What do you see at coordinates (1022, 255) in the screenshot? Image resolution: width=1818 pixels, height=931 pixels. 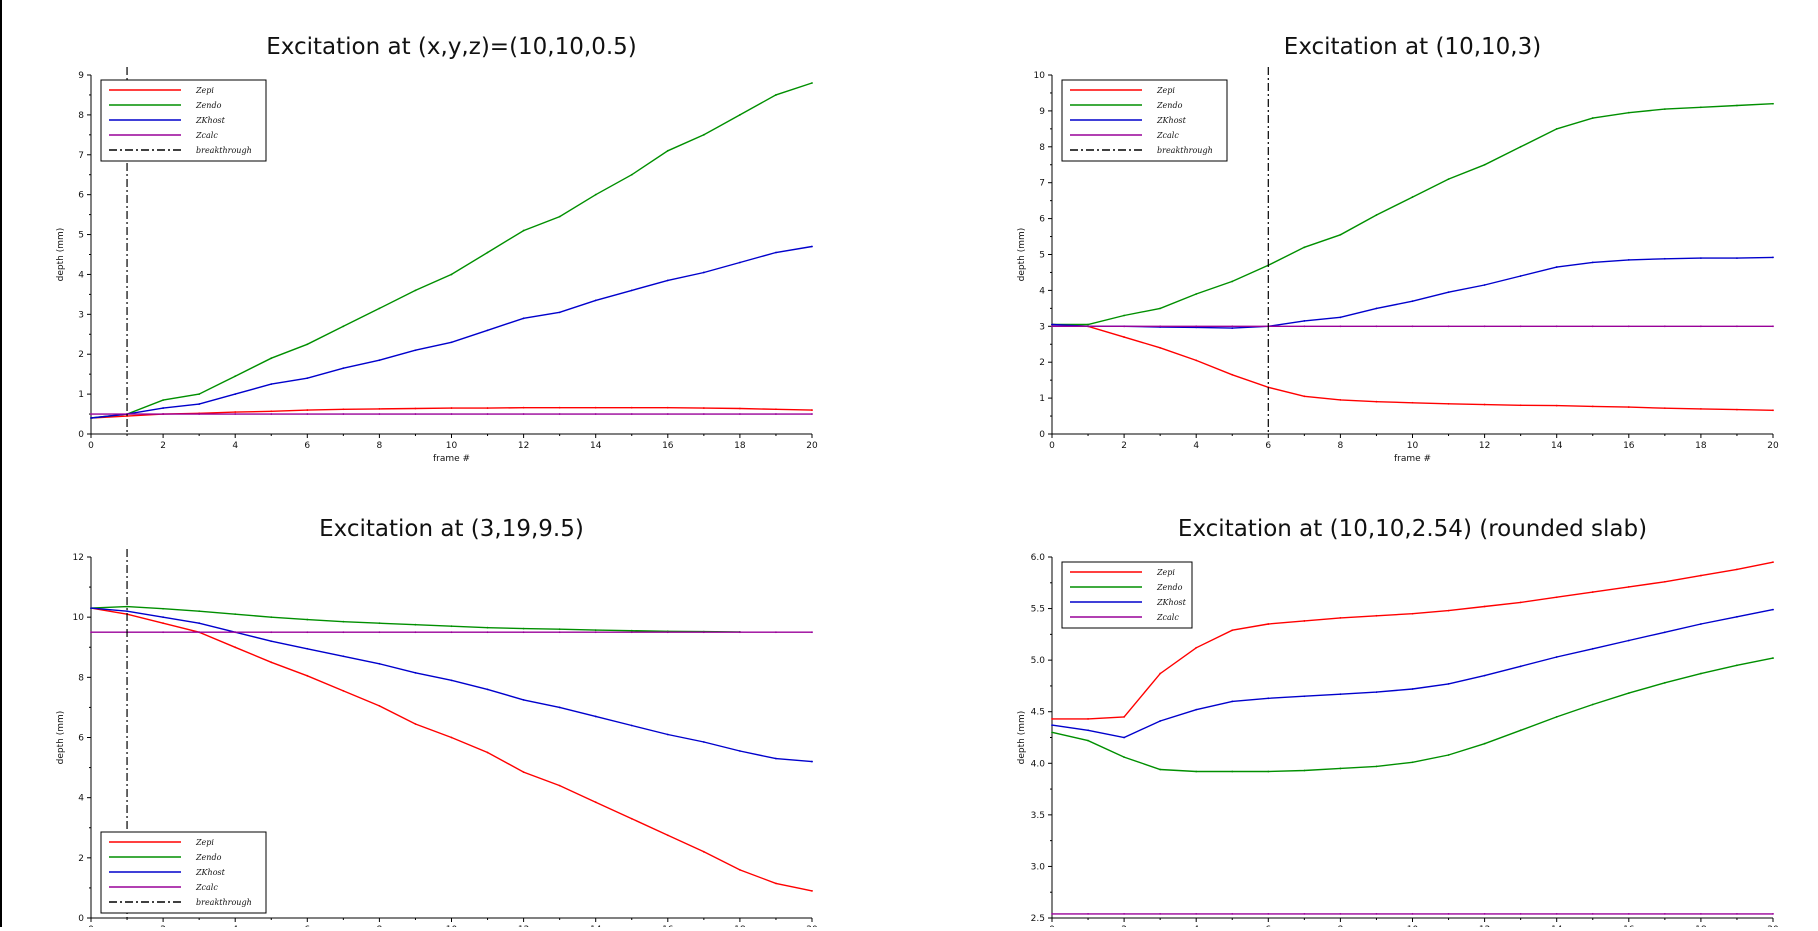 I see `y-axis-label: depth (mm)` at bounding box center [1022, 255].